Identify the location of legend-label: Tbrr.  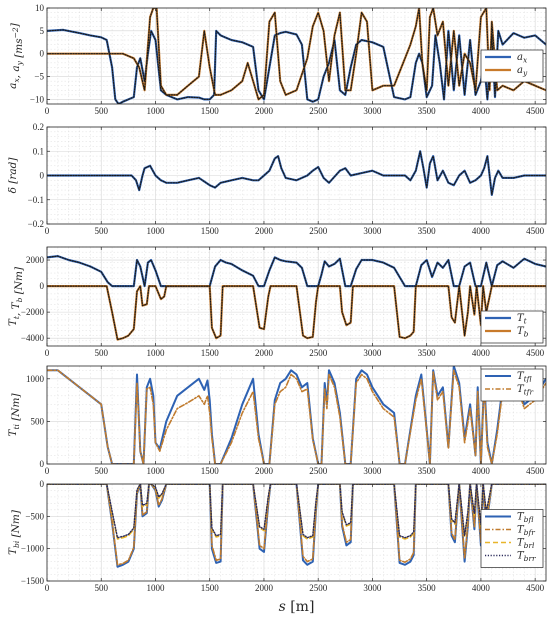
(526, 557).